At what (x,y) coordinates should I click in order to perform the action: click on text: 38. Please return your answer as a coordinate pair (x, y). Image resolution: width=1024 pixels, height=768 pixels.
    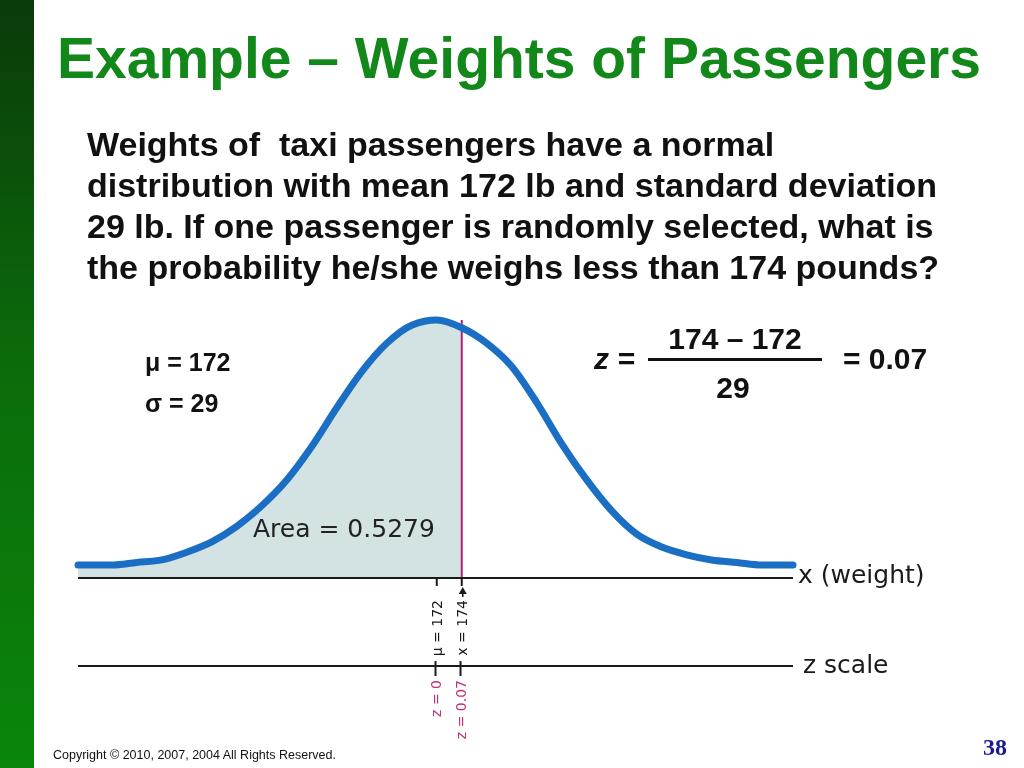
    Looking at the image, I should click on (995, 748).